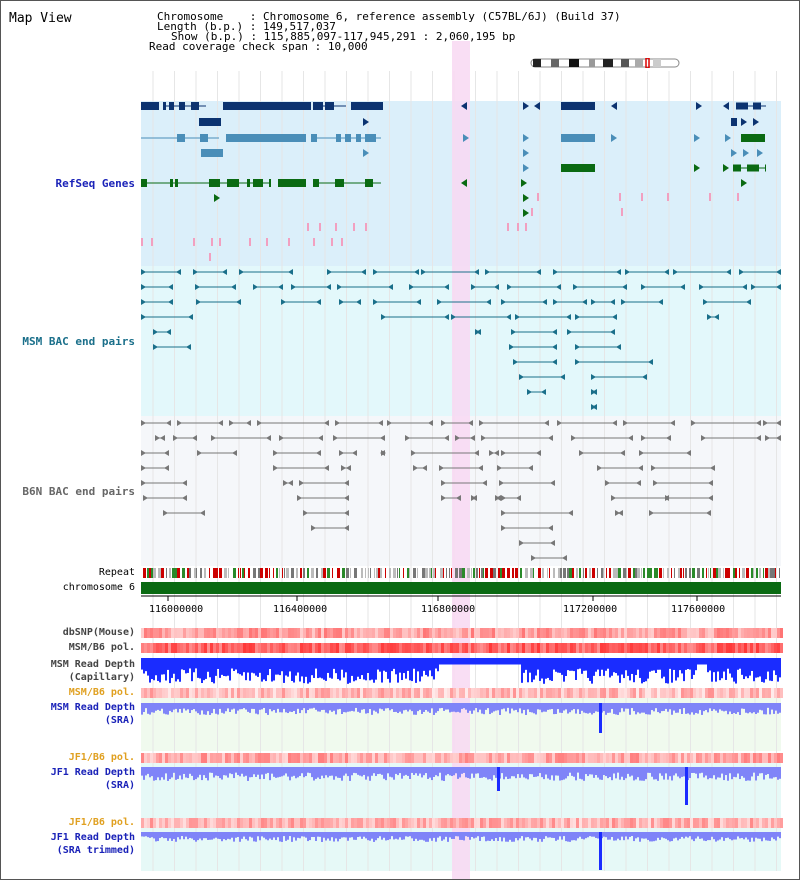 Image resolution: width=800 pixels, height=880 pixels. What do you see at coordinates (212, 153) in the screenshot?
I see `gene-block` at bounding box center [212, 153].